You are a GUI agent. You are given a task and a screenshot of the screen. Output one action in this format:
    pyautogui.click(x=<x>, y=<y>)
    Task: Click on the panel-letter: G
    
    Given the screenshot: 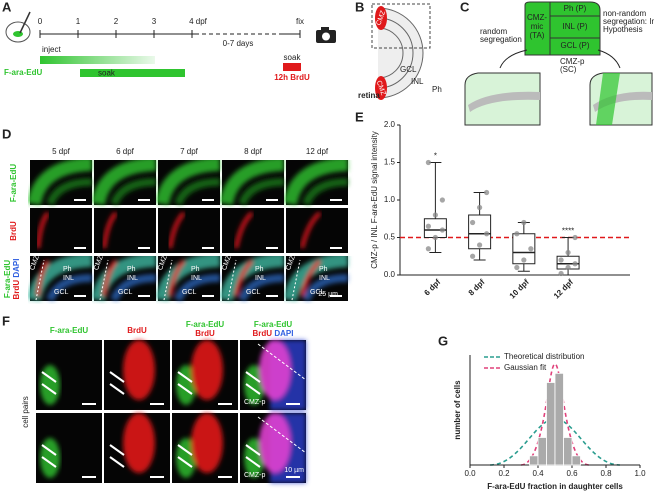 What is the action you would take?
    pyautogui.click(x=443, y=340)
    